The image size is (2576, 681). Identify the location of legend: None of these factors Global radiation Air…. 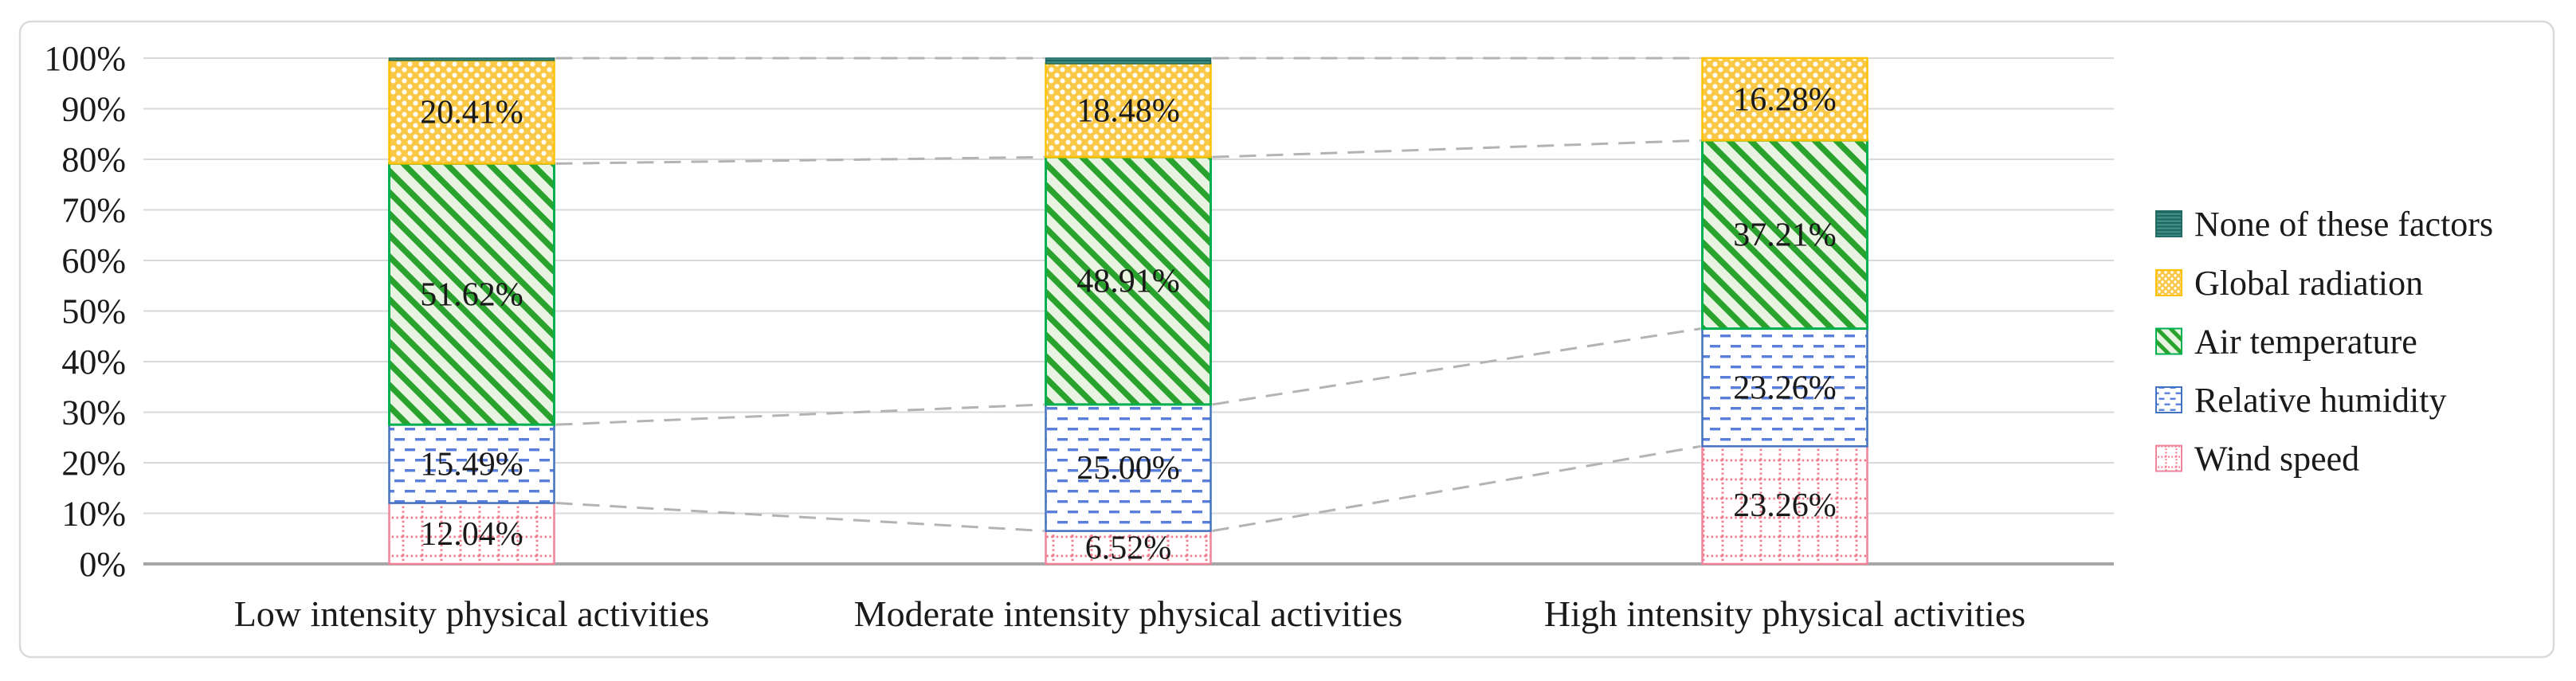
(2324, 342).